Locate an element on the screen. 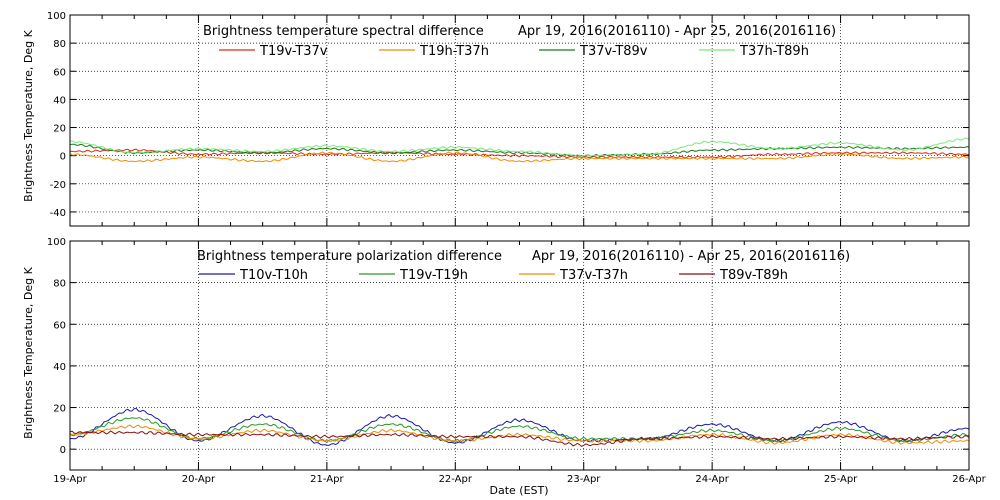  series-line-t37v-t37h is located at coordinates (519, 434).